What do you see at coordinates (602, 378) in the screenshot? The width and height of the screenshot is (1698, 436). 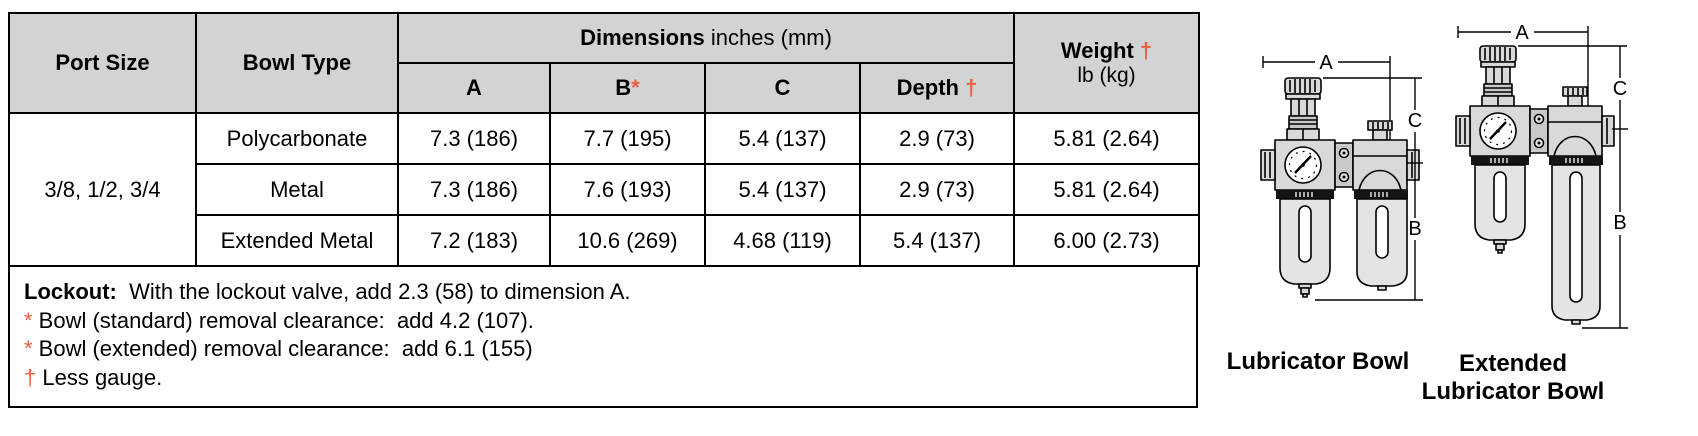 I see `less-gauge-note: † Less gauge.` at bounding box center [602, 378].